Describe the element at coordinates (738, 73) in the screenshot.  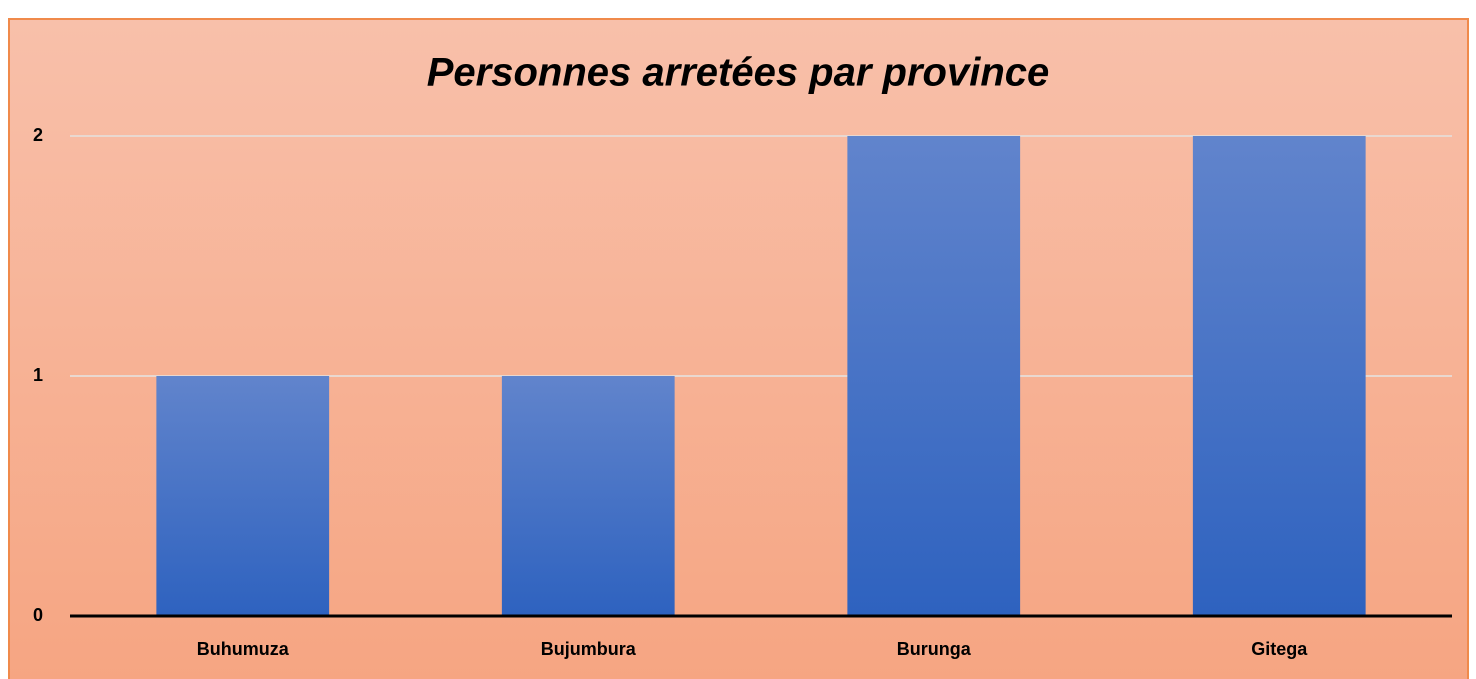
I see `chart-title: Personnes arretées par province` at that location.